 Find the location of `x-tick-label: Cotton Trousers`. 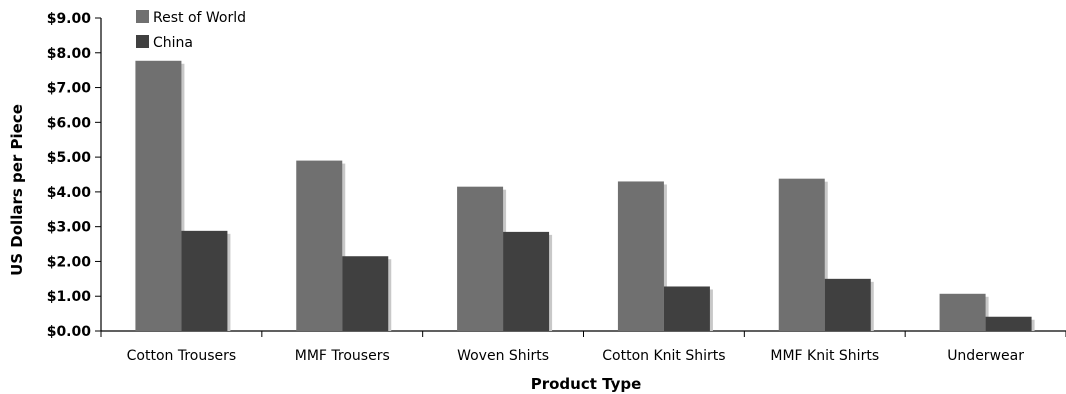

x-tick-label: Cotton Trousers is located at coordinates (182, 356).